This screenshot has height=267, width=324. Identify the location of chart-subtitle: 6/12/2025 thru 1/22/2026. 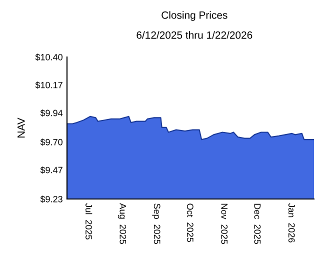
(194, 35).